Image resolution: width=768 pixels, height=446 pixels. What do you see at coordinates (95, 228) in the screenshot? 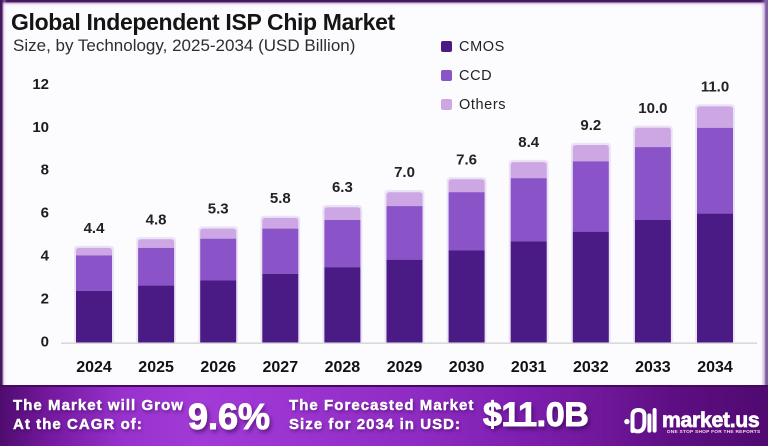
I see `svg-text: 4.4` at bounding box center [95, 228].